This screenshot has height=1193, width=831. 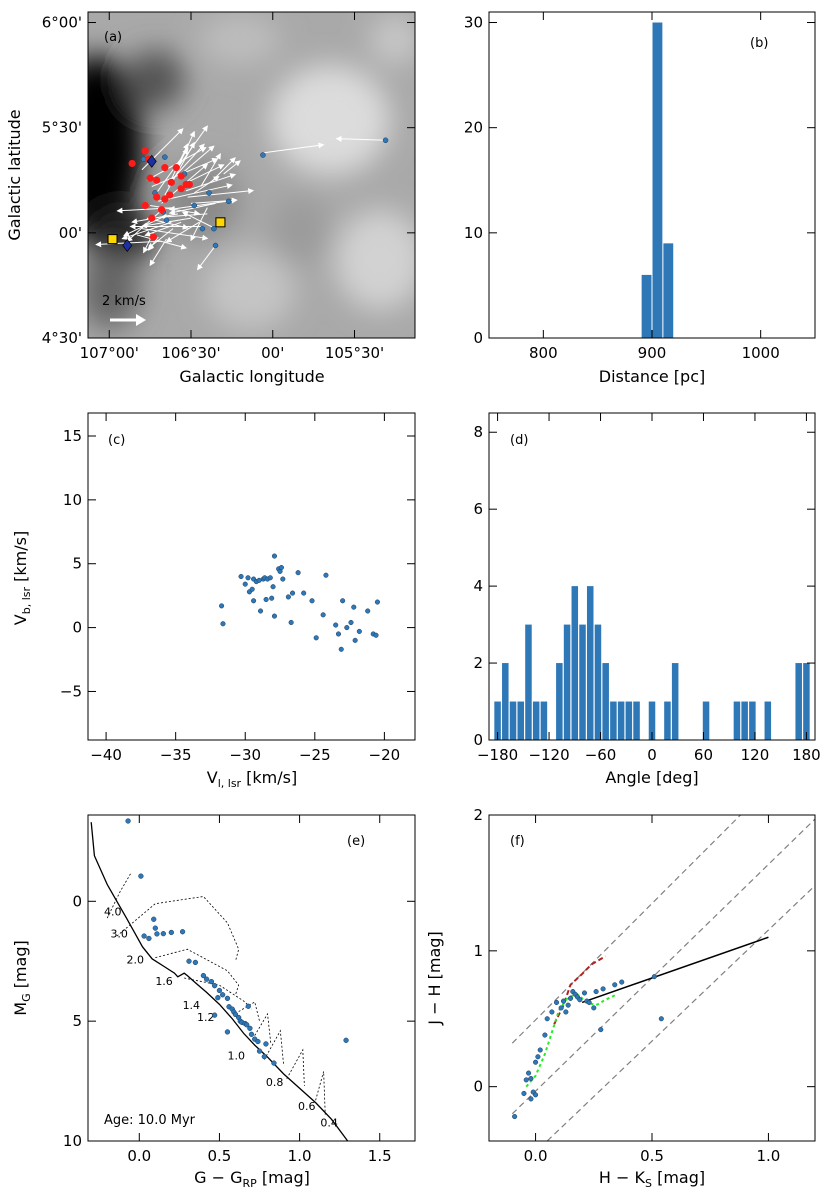 I want to click on panel-f-ylabel: J − H [mag], so click(x=434, y=978).